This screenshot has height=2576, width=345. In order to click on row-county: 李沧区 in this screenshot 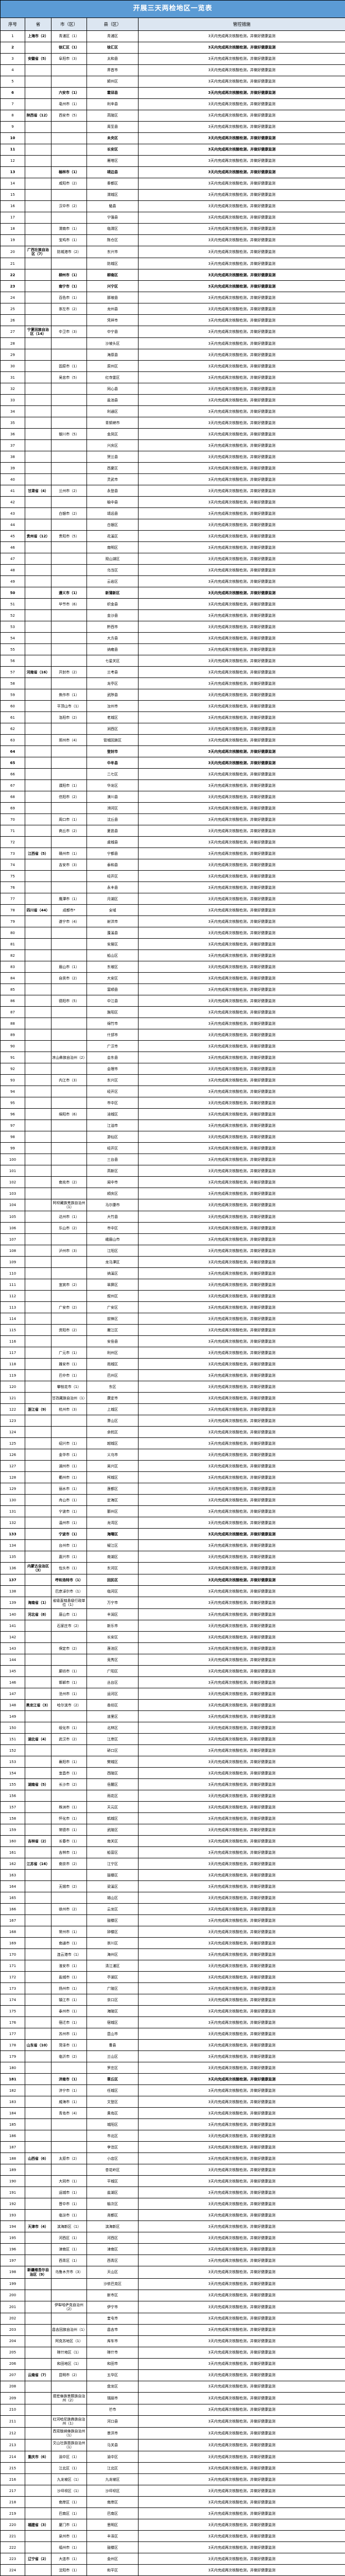, I will do `click(113, 2148)`.